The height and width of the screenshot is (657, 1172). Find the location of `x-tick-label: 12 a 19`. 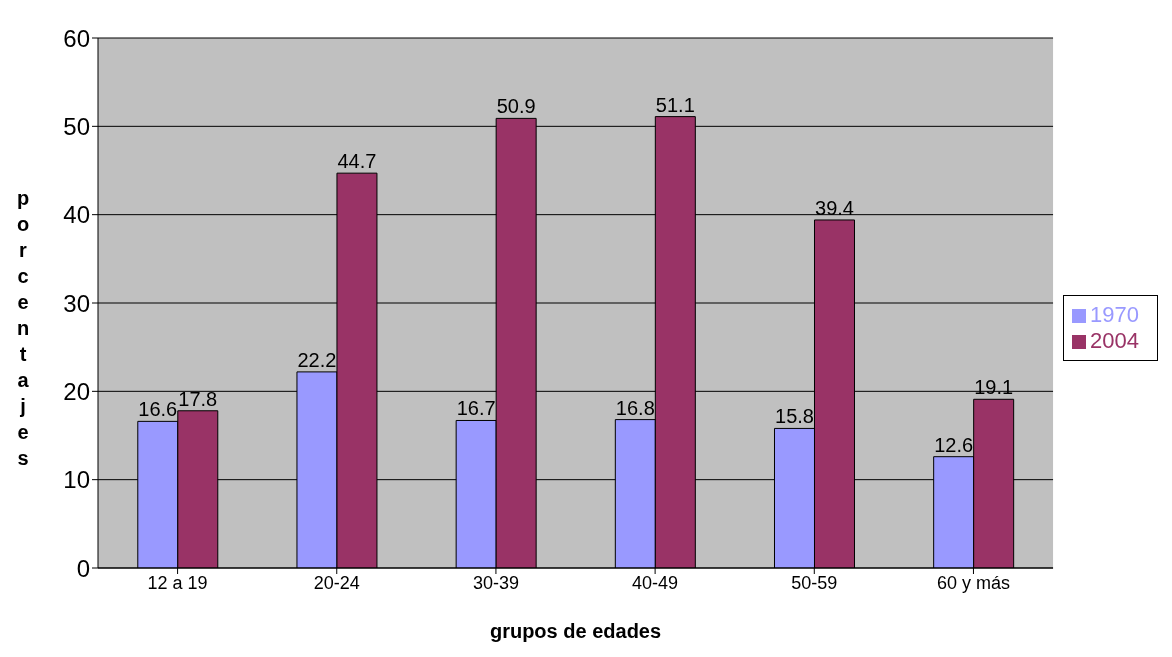

x-tick-label: 12 a 19 is located at coordinates (177, 582).